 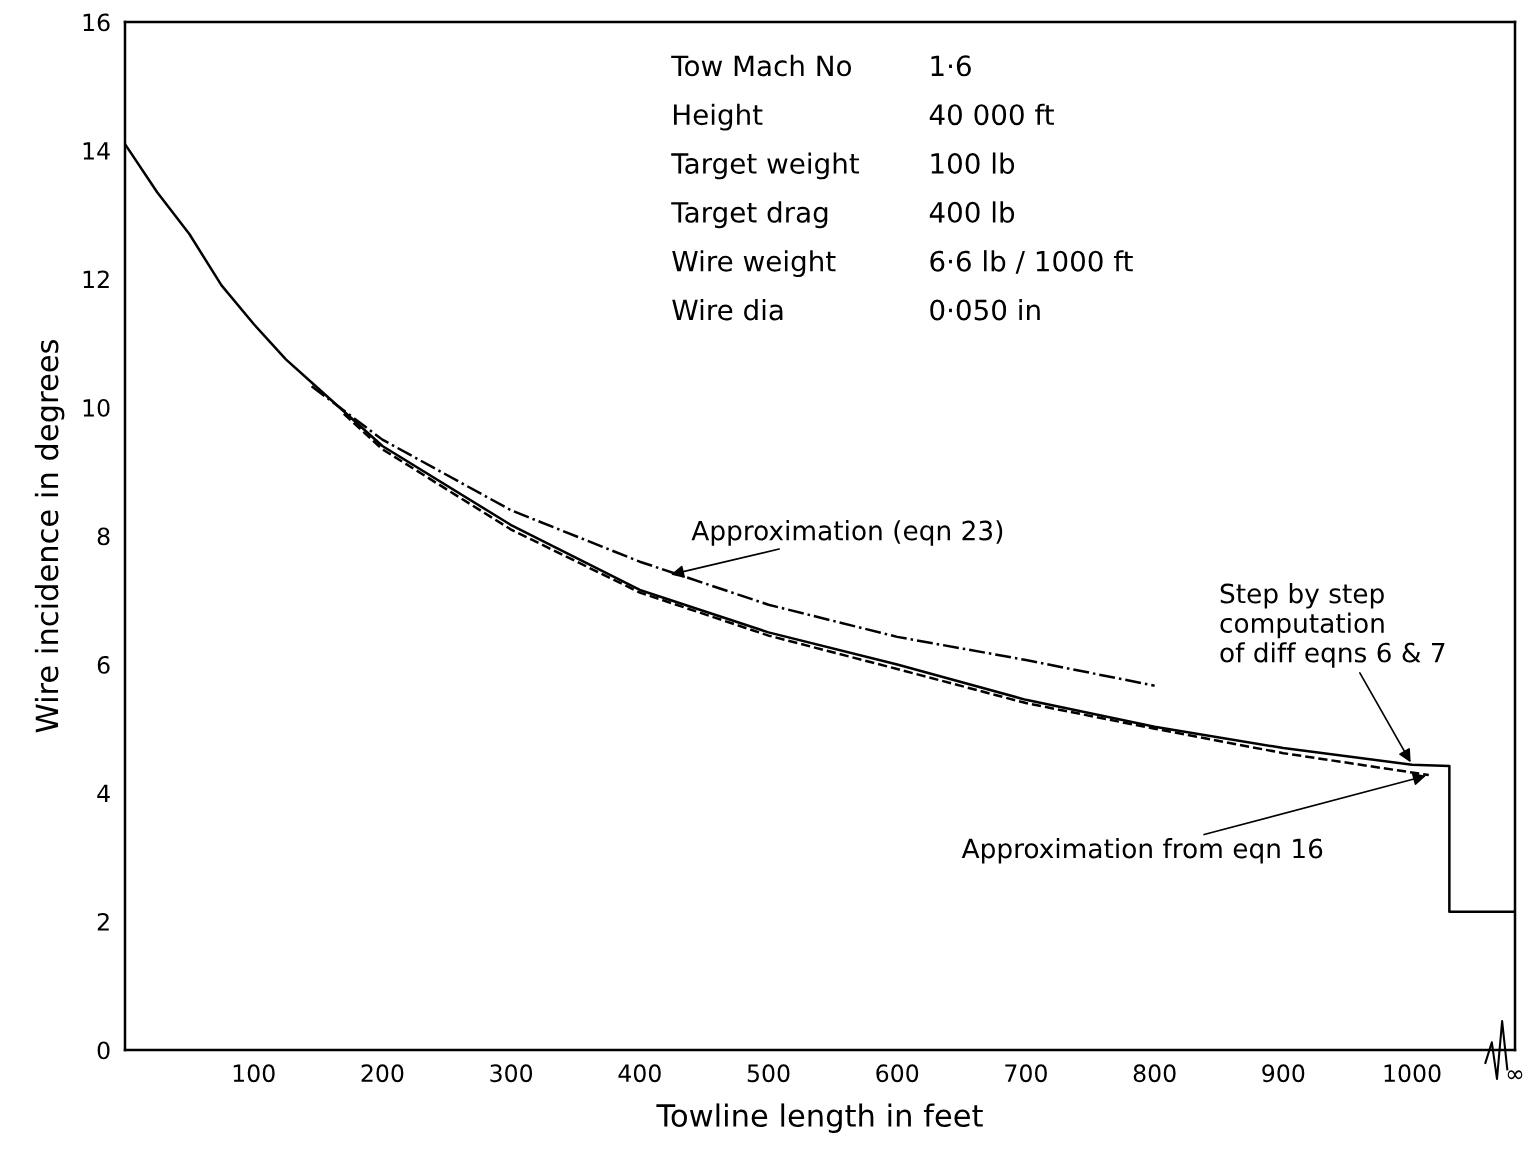 What do you see at coordinates (902, 264) in the screenshot?
I see `text: Wire weight 6·6 lb / 1000 ft` at bounding box center [902, 264].